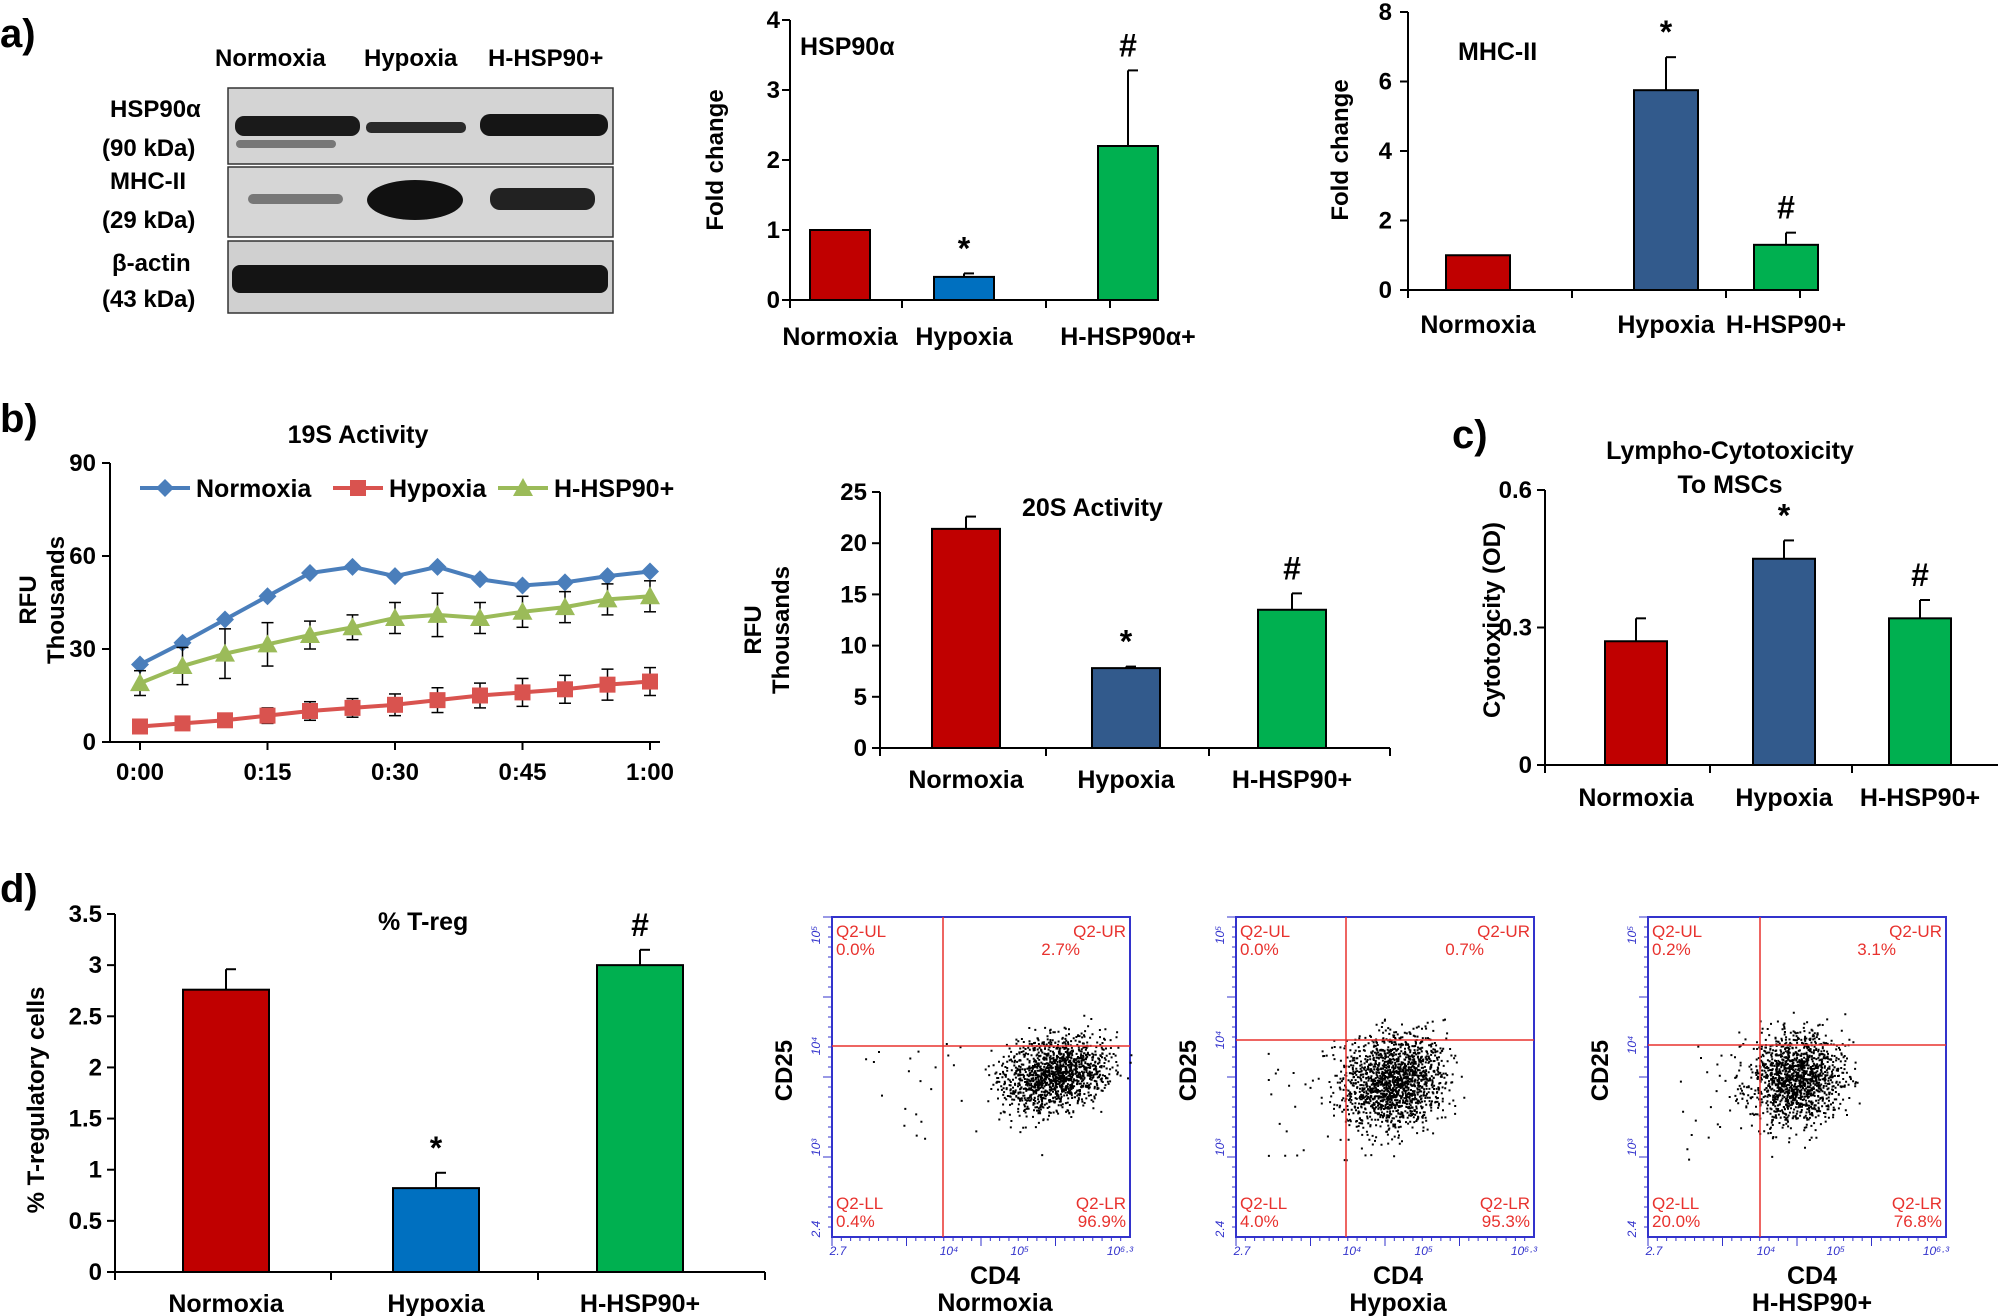 The height and width of the screenshot is (1316, 1998). What do you see at coordinates (855, 1221) in the screenshot?
I see `quadrant-value: 0.4%` at bounding box center [855, 1221].